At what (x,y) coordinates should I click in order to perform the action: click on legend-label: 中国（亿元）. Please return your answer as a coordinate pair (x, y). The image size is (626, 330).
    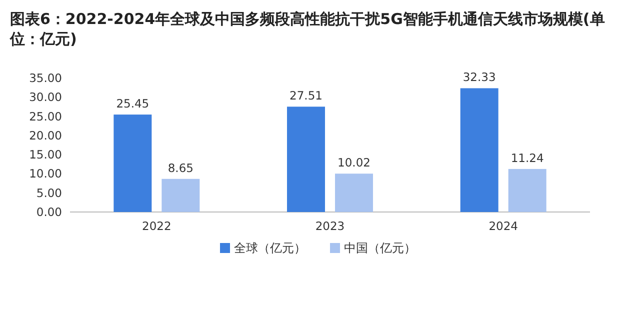
    Looking at the image, I should click on (380, 248).